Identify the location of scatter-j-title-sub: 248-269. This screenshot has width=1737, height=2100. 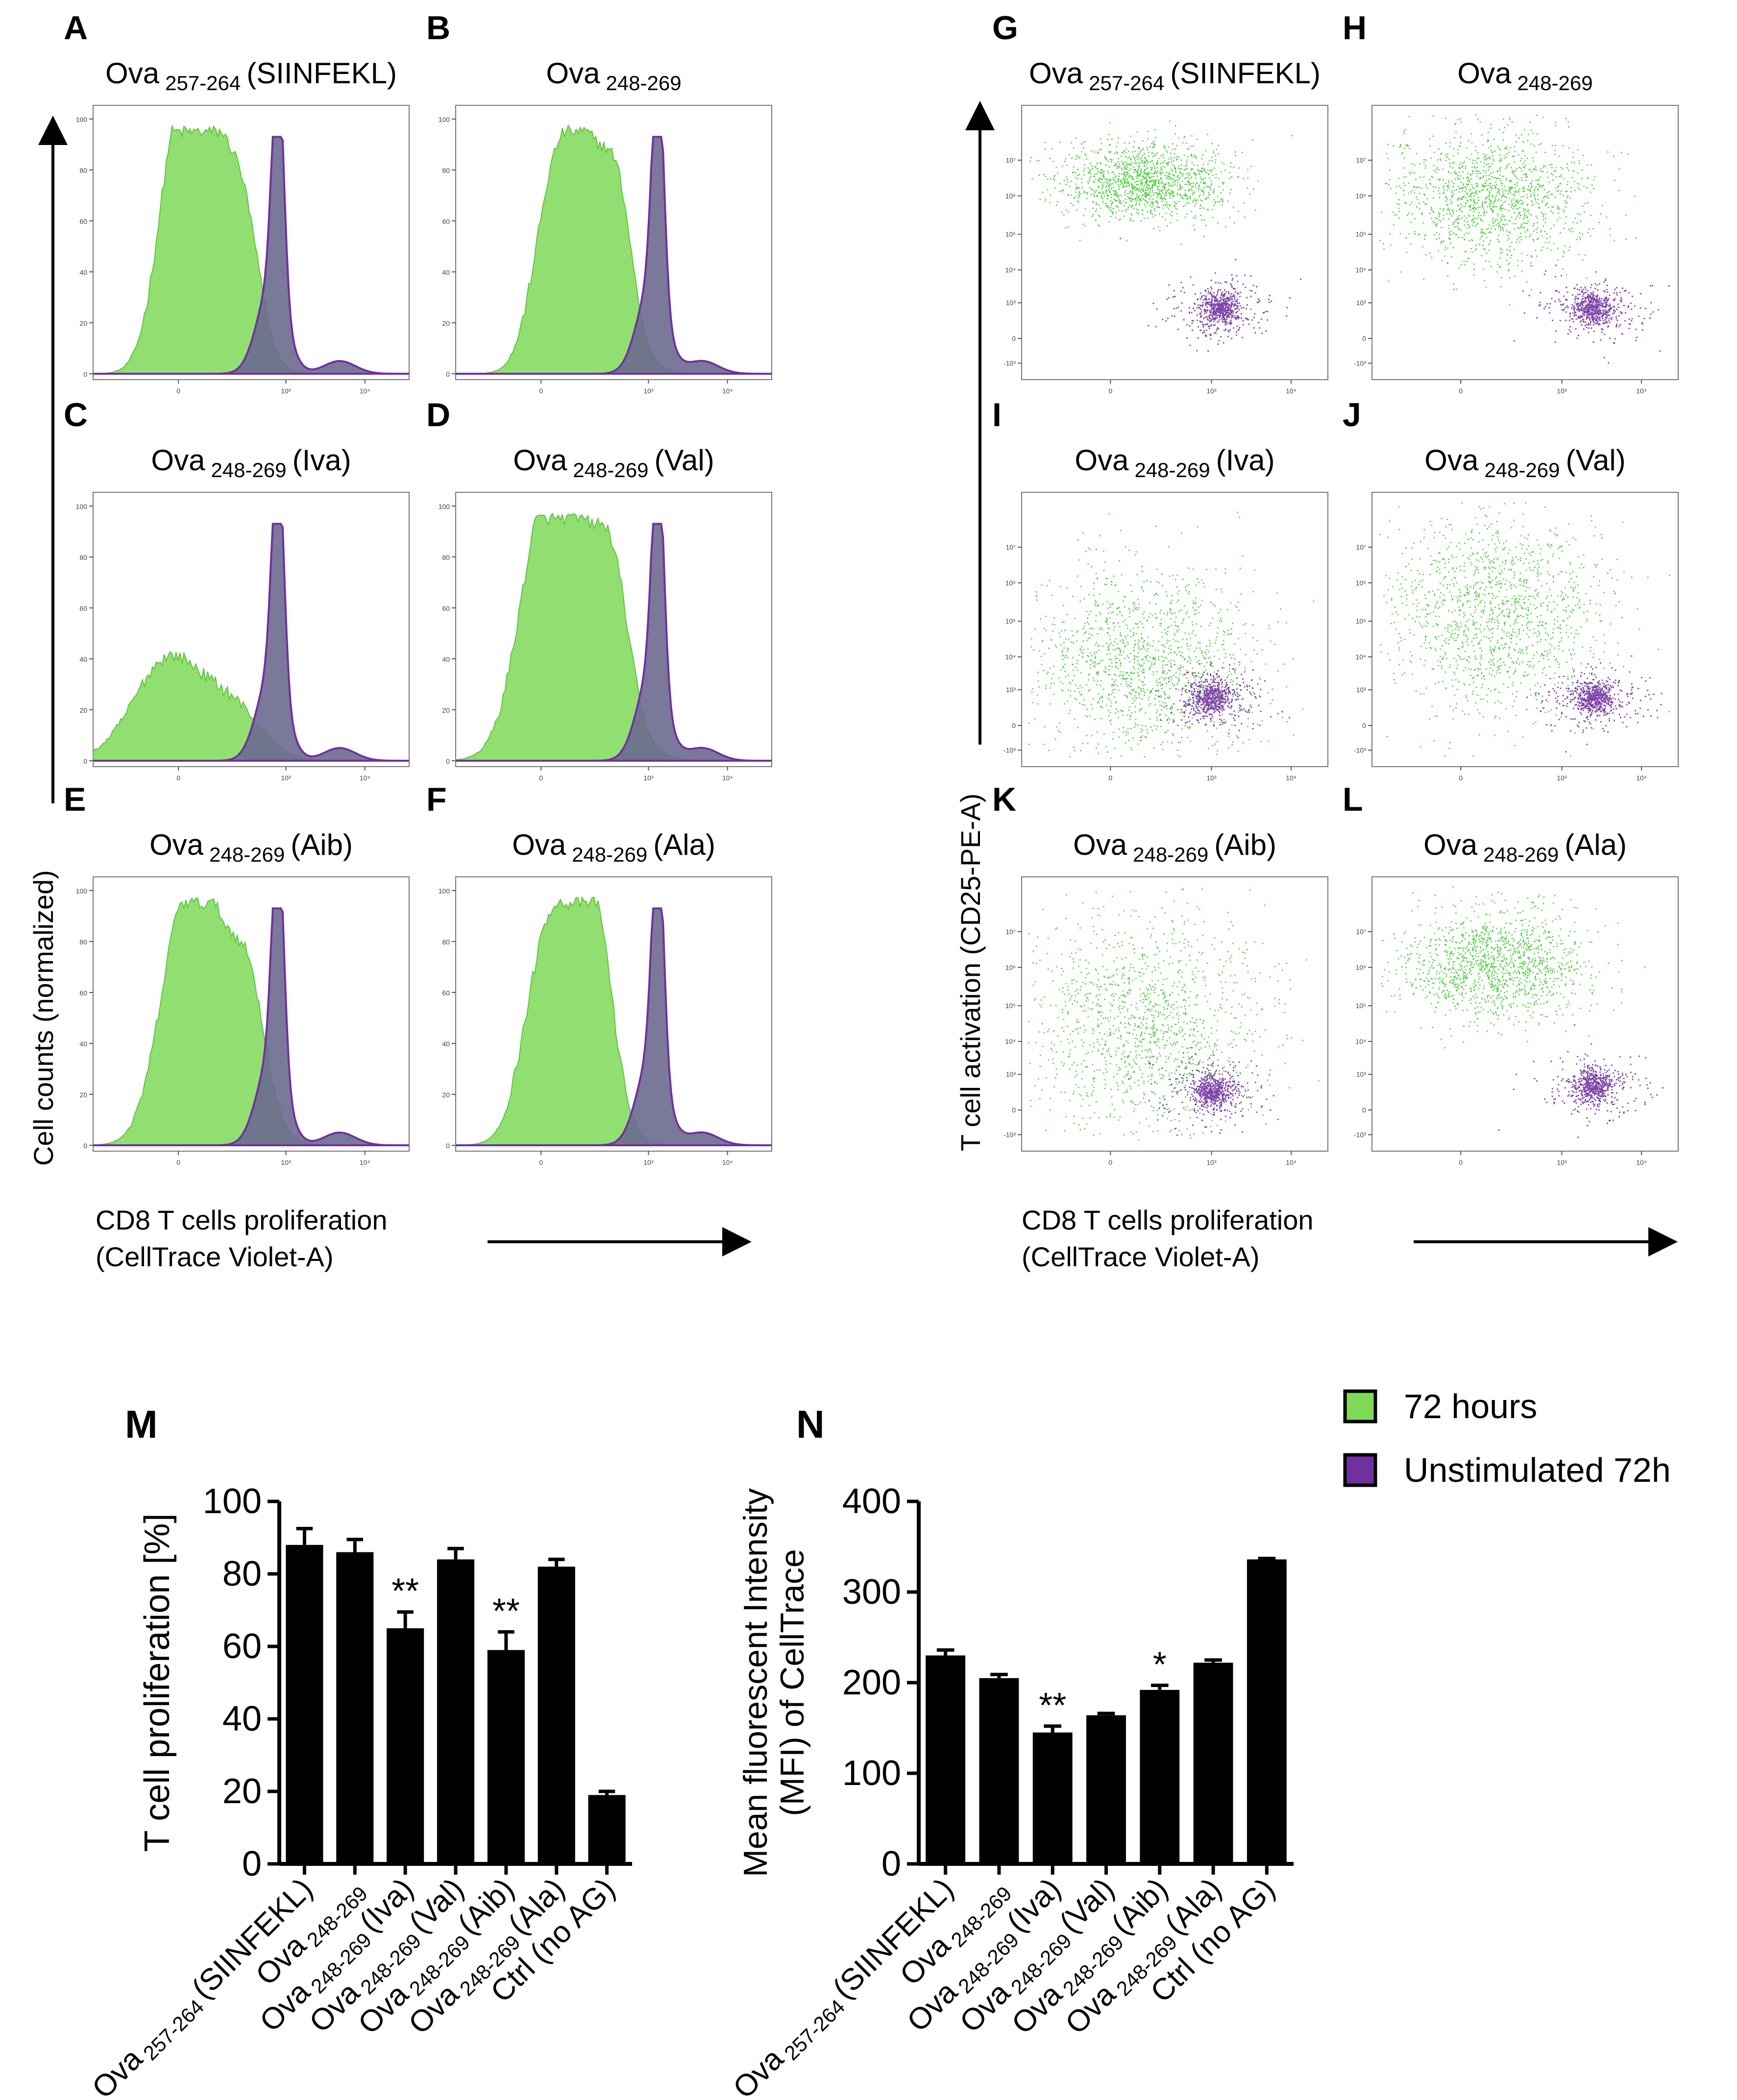
(1522, 471).